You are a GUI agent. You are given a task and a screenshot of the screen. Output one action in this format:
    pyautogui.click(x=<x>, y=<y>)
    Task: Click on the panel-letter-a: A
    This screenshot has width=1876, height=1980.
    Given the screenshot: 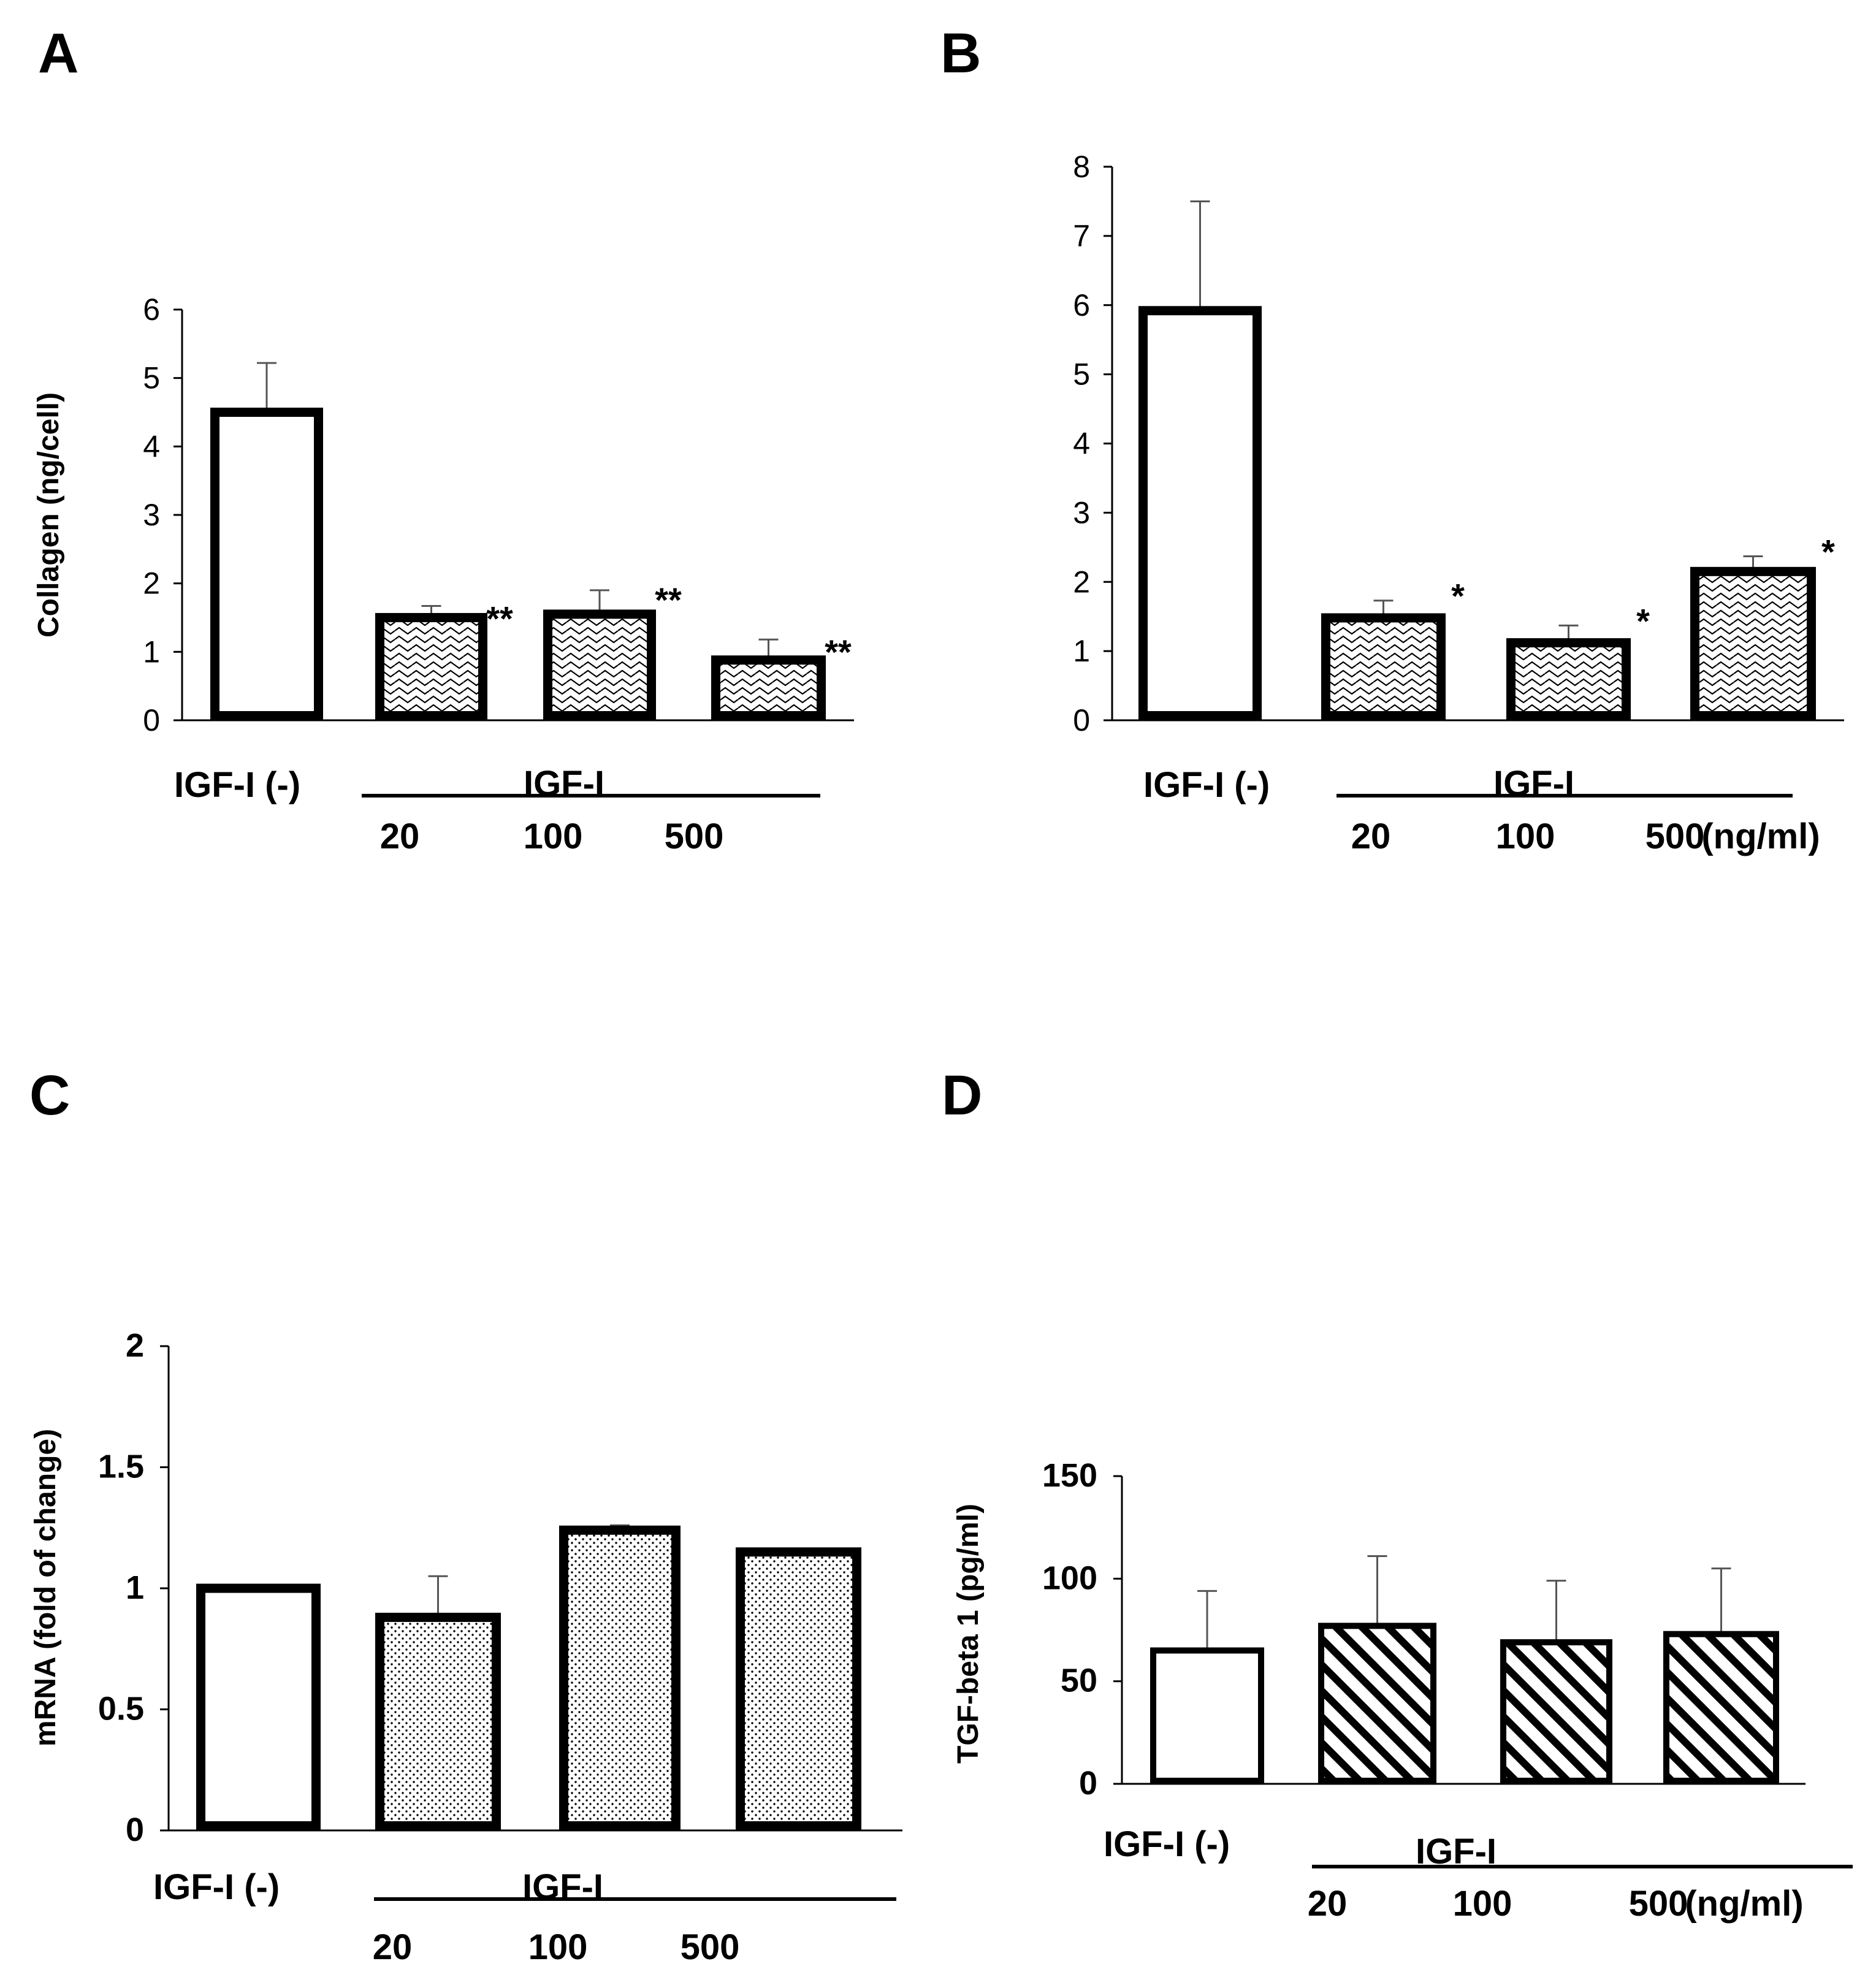 What is the action you would take?
    pyautogui.click(x=58, y=53)
    